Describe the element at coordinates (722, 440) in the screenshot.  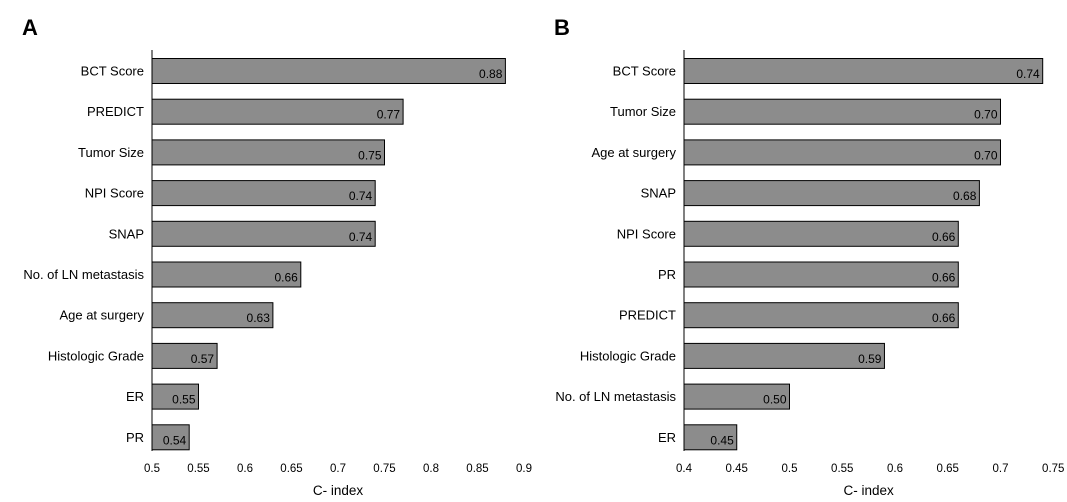
I see `bar-value-label: 0.45` at that location.